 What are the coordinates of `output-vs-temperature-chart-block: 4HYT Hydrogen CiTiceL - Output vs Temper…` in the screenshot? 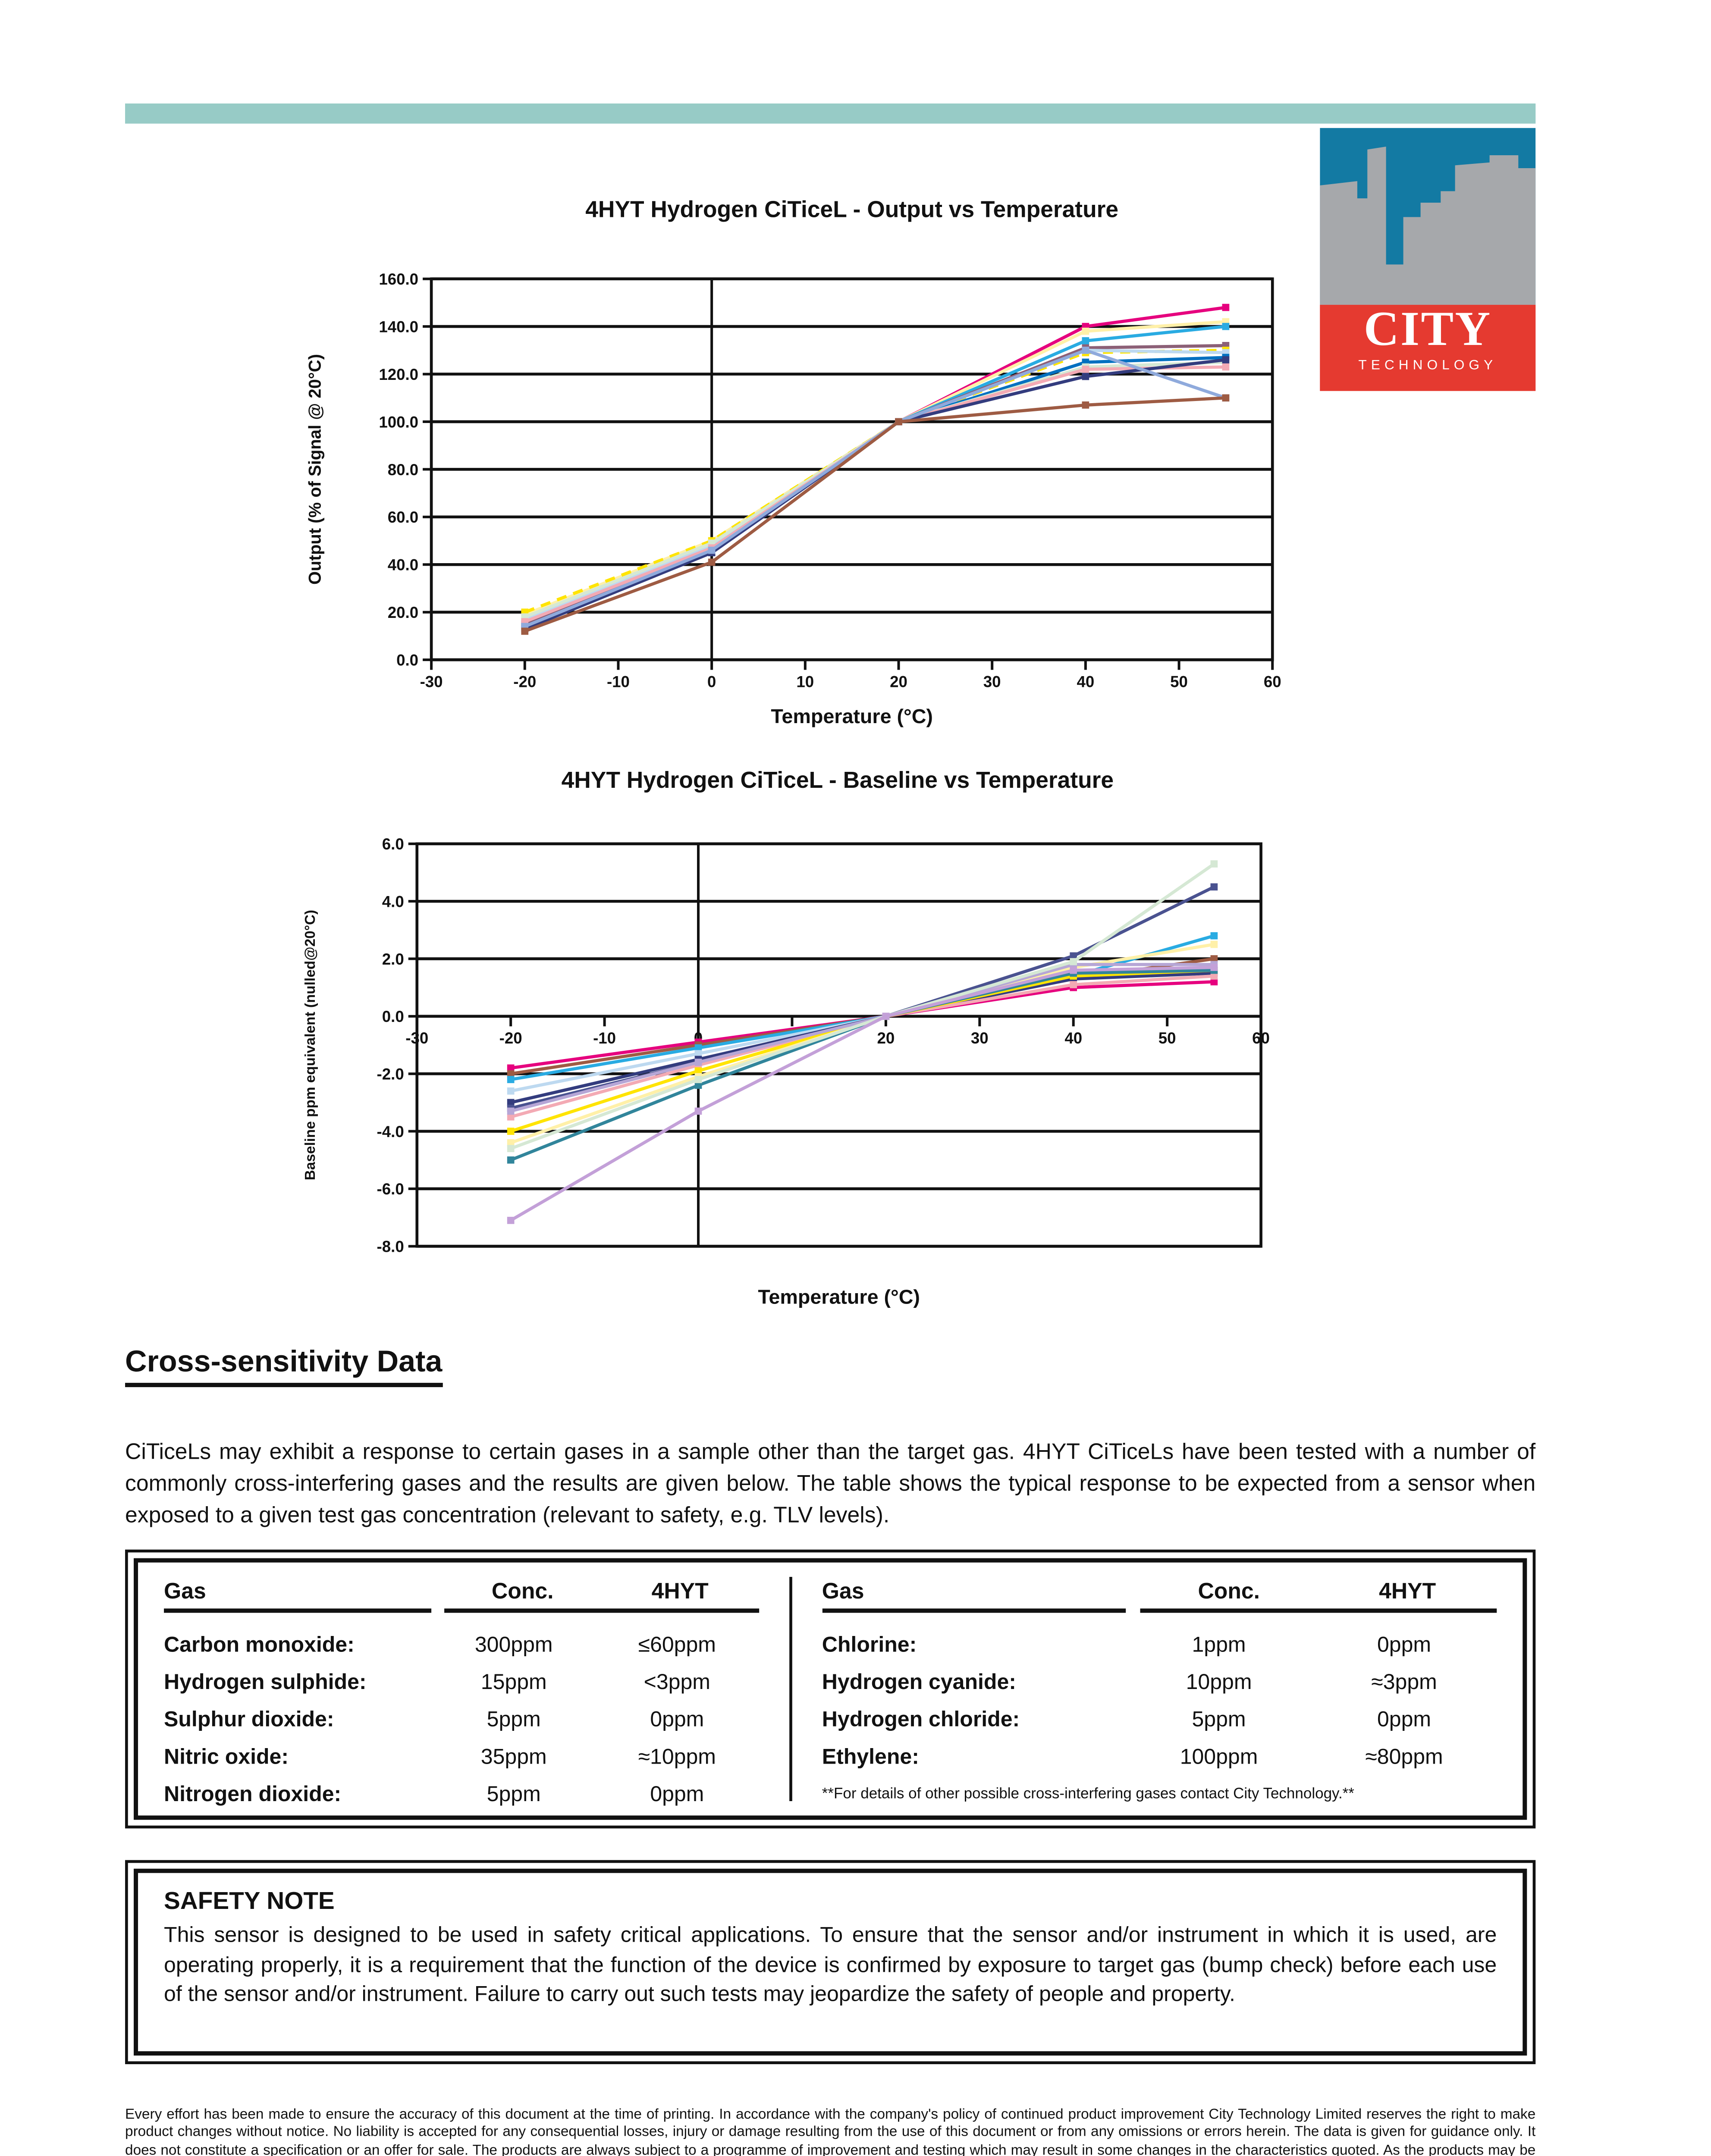 It's located at (798, 472).